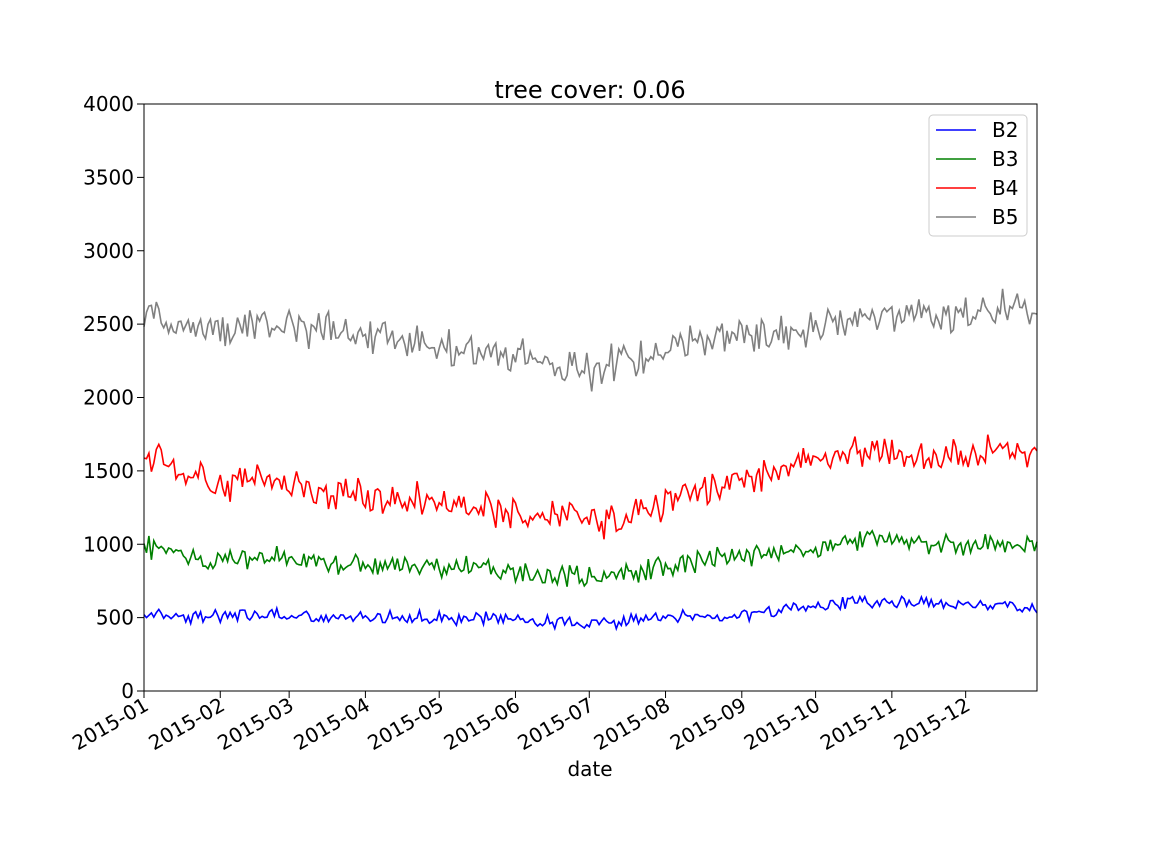  What do you see at coordinates (108, 104) in the screenshot?
I see `y-tick-label: 4000` at bounding box center [108, 104].